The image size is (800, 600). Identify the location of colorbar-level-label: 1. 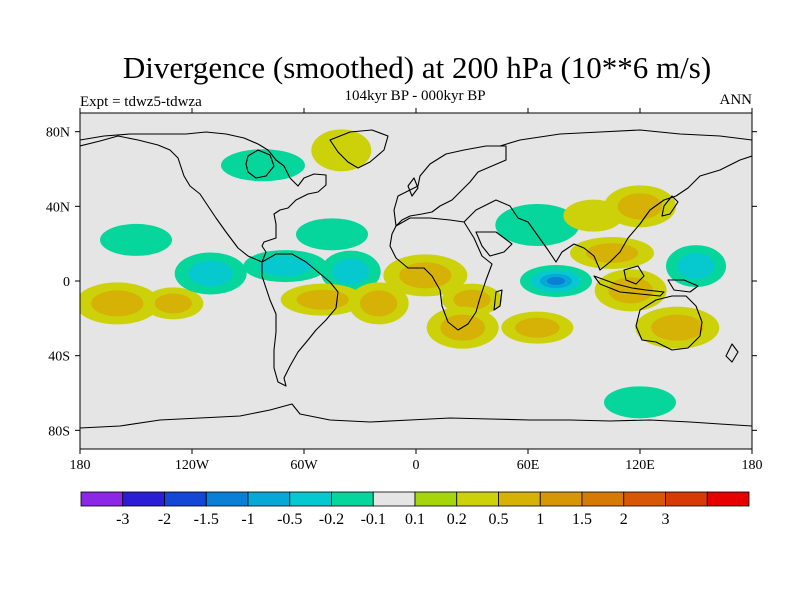
(540, 519).